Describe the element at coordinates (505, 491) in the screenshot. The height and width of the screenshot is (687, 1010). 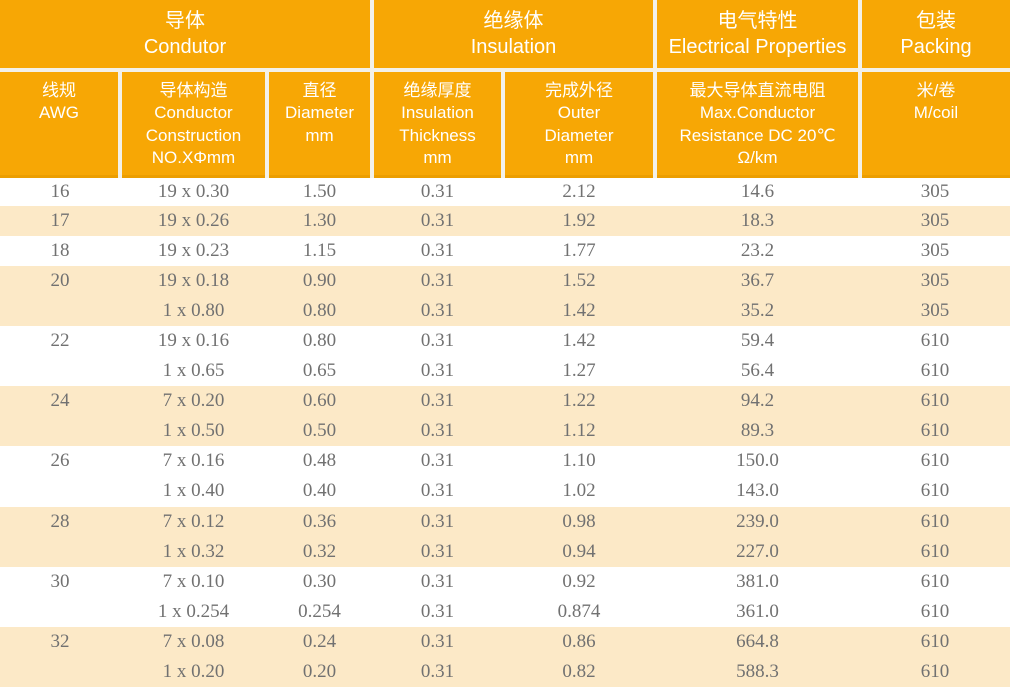
I see `table-row: 1 x 0.40 0.40 0.31 1.02 143.0 610` at that location.